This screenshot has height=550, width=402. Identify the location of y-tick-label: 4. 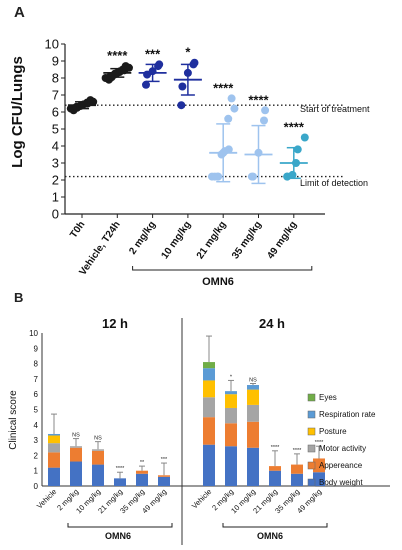
(55, 146).